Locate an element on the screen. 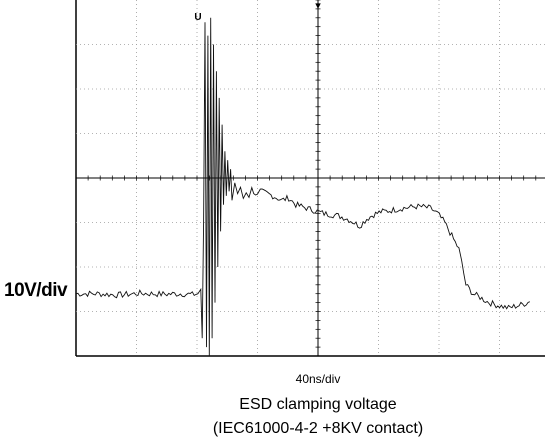  scope-markers: ▾U is located at coordinates (257, 11).